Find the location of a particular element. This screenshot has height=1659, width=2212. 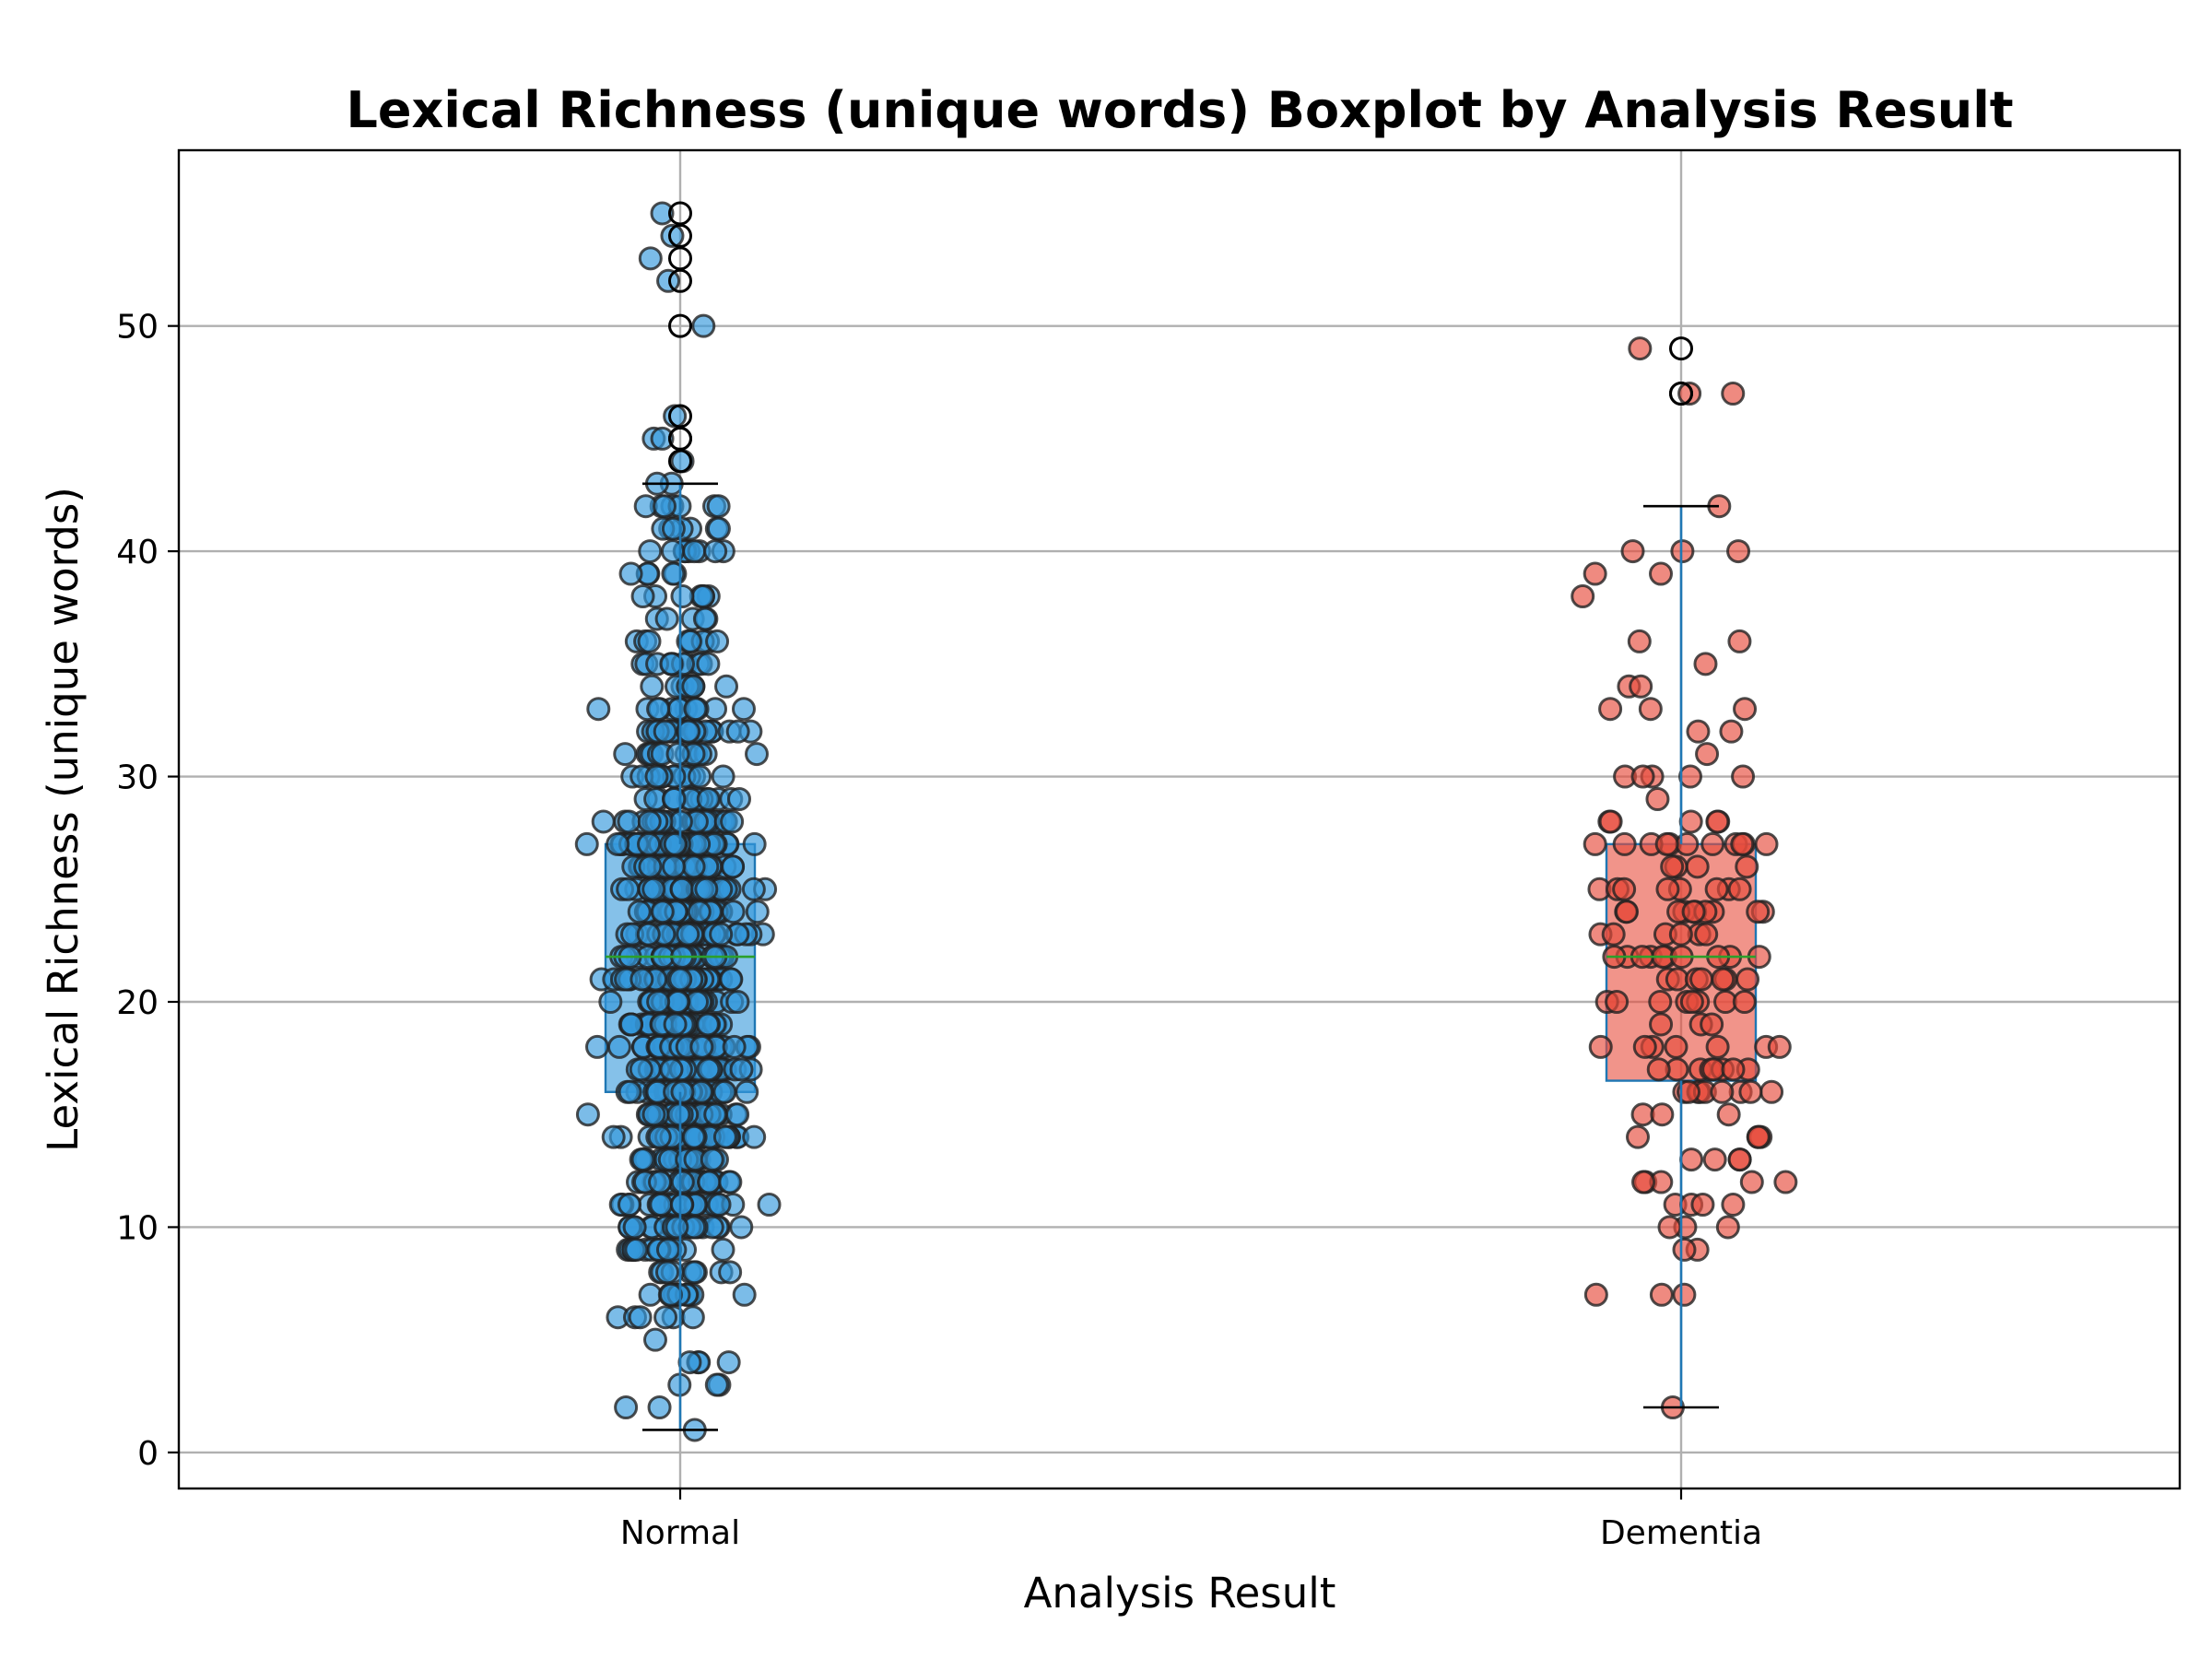

flier-point is located at coordinates (1681, 394).